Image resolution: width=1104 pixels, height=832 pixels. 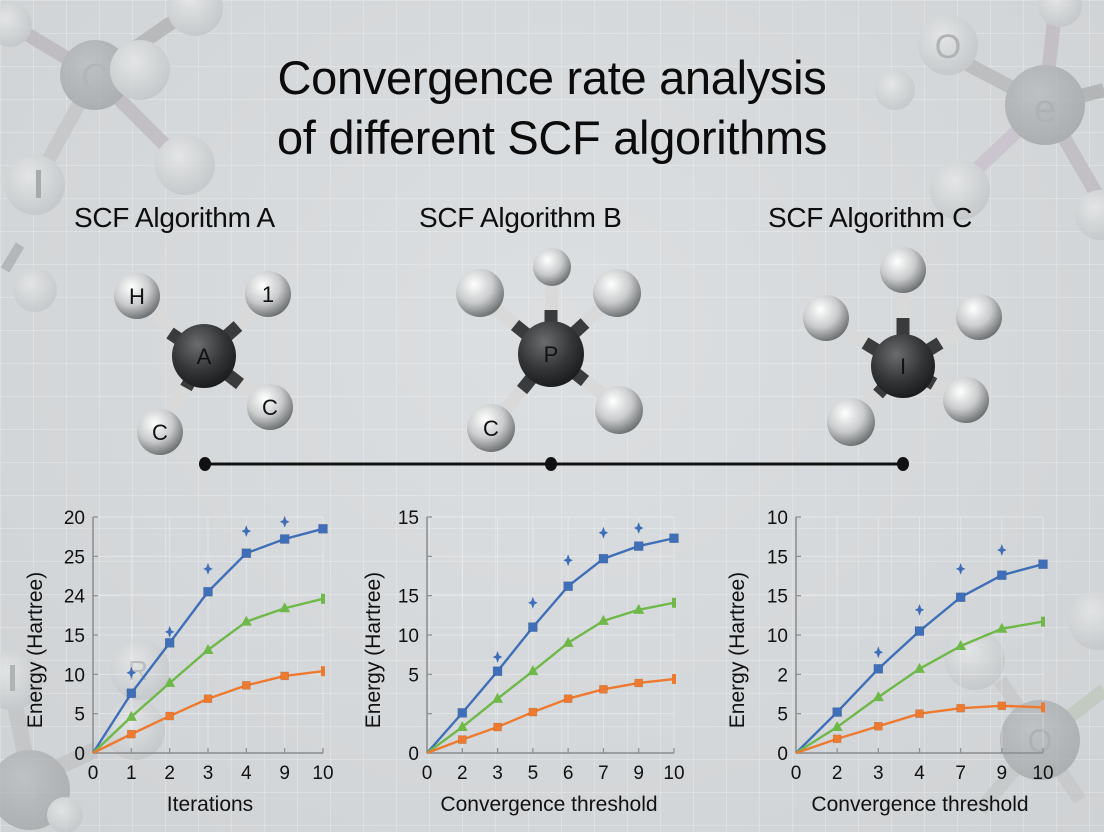 What do you see at coordinates (568, 773) in the screenshot?
I see `x-tick-label: 6` at bounding box center [568, 773].